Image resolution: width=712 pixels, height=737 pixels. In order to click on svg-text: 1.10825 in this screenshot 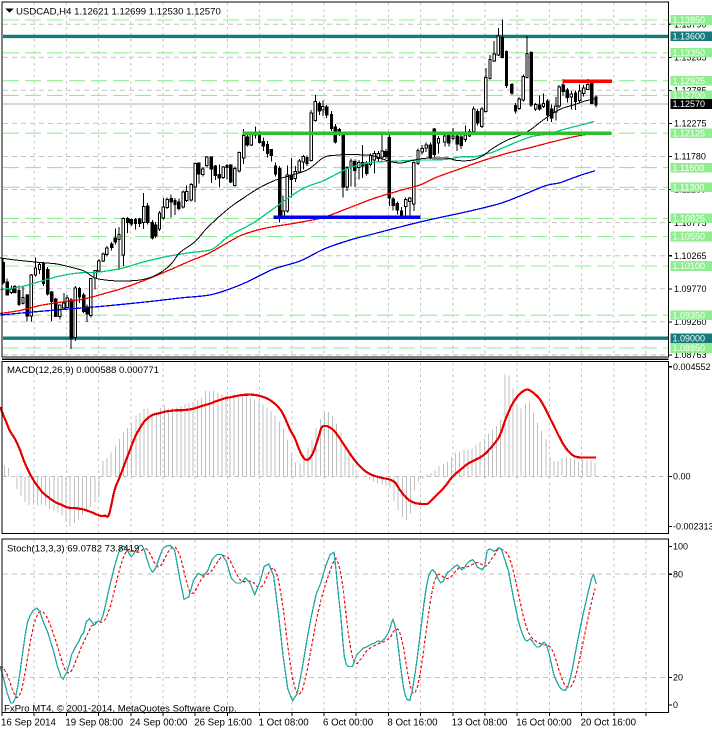, I will do `click(689, 219)`.